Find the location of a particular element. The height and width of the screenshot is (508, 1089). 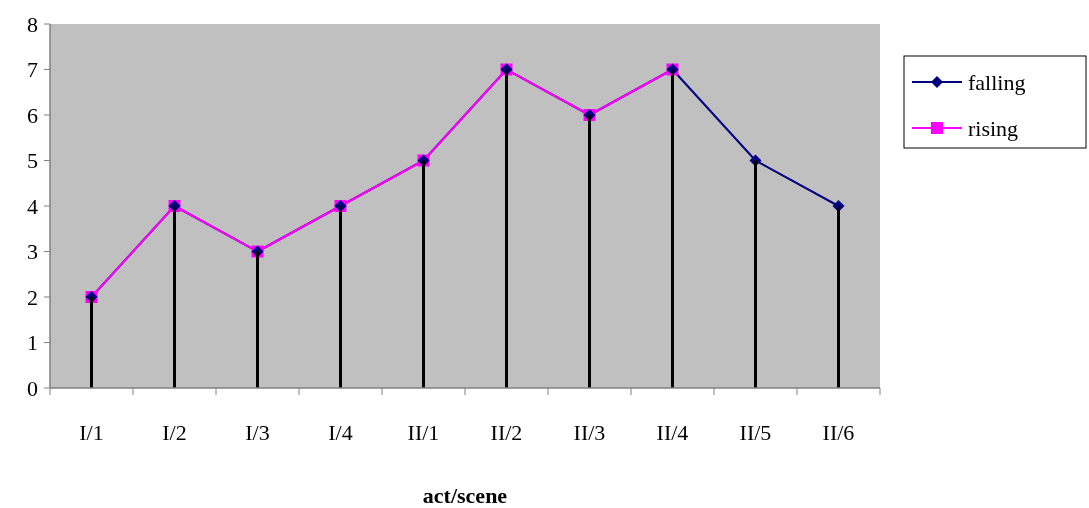

y-tick-label: 2 is located at coordinates (32, 297).